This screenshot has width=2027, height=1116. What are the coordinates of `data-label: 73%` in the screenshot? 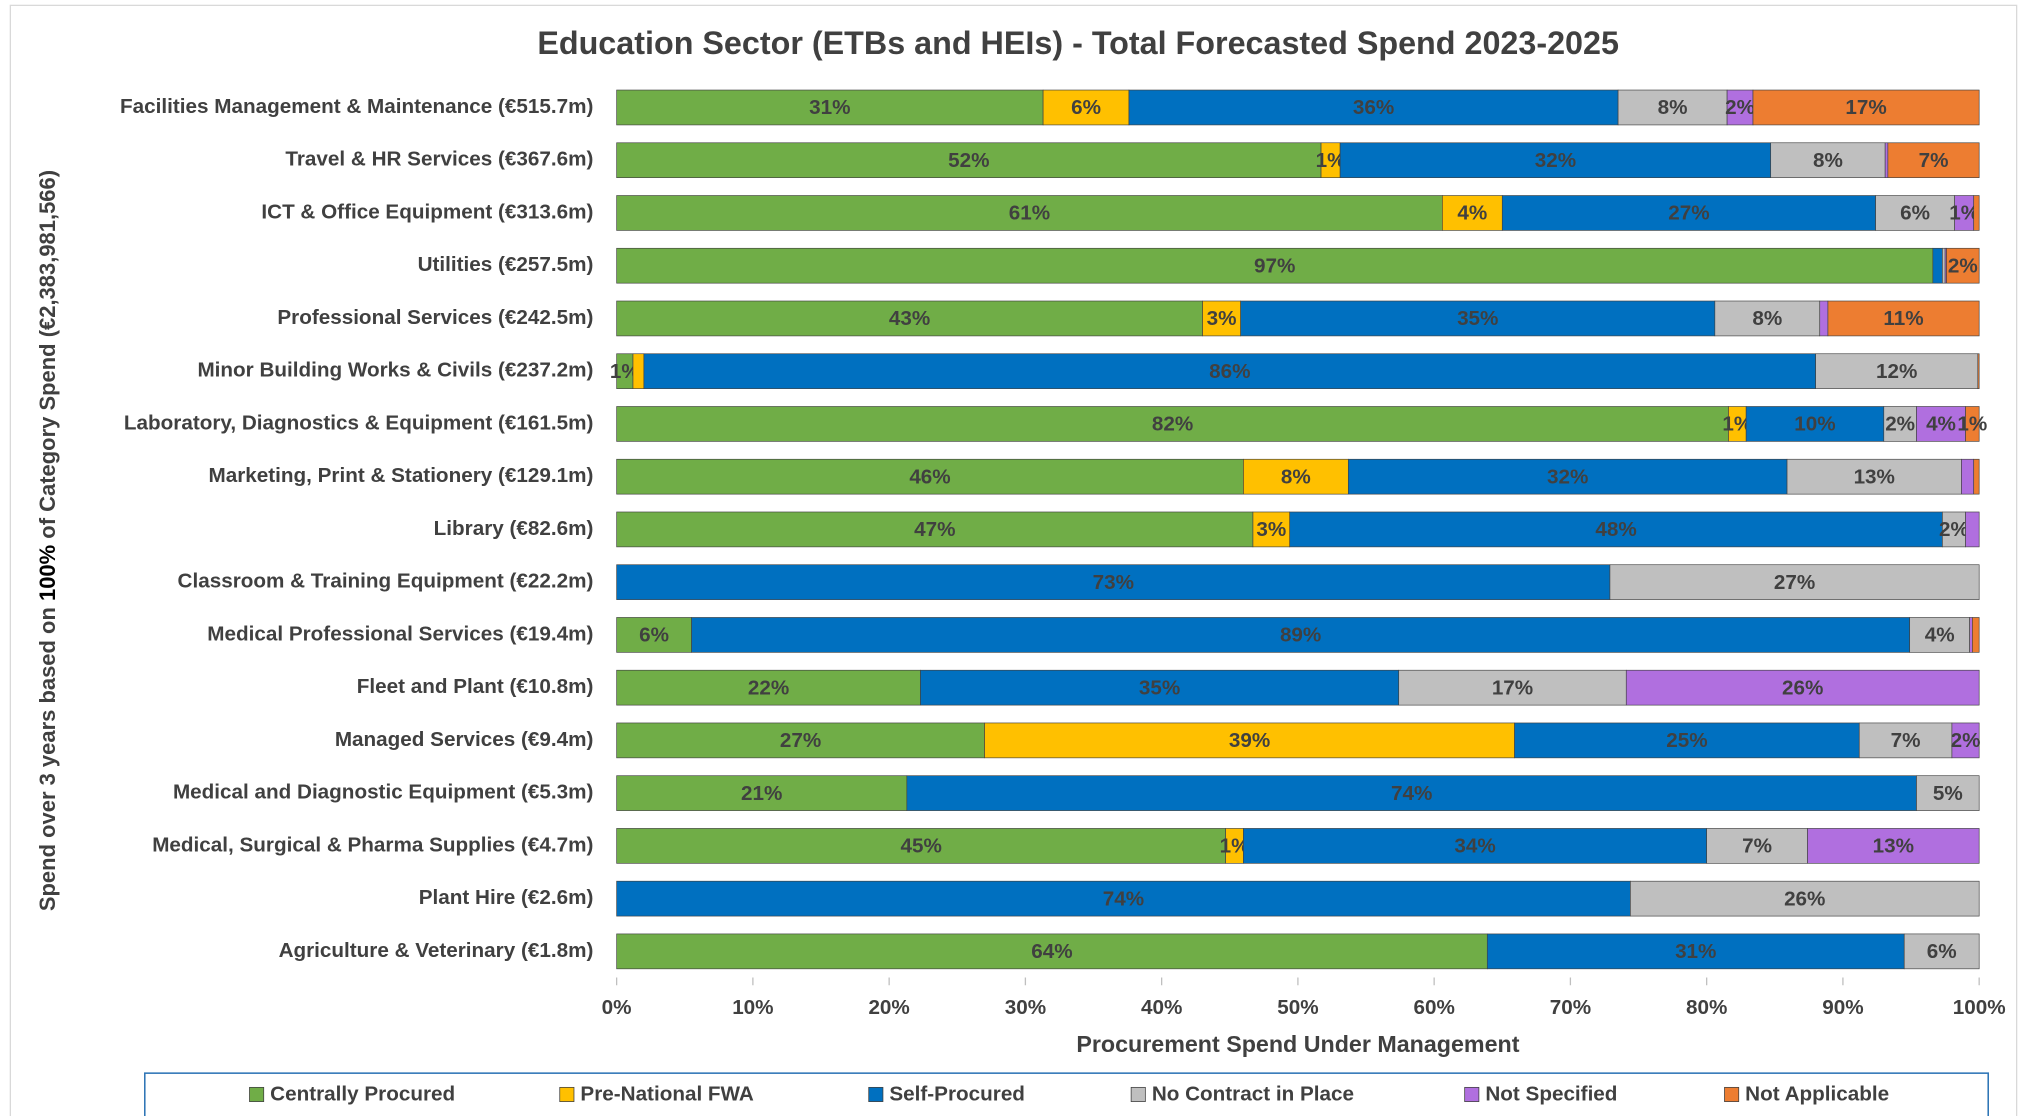 It's located at (1113, 582).